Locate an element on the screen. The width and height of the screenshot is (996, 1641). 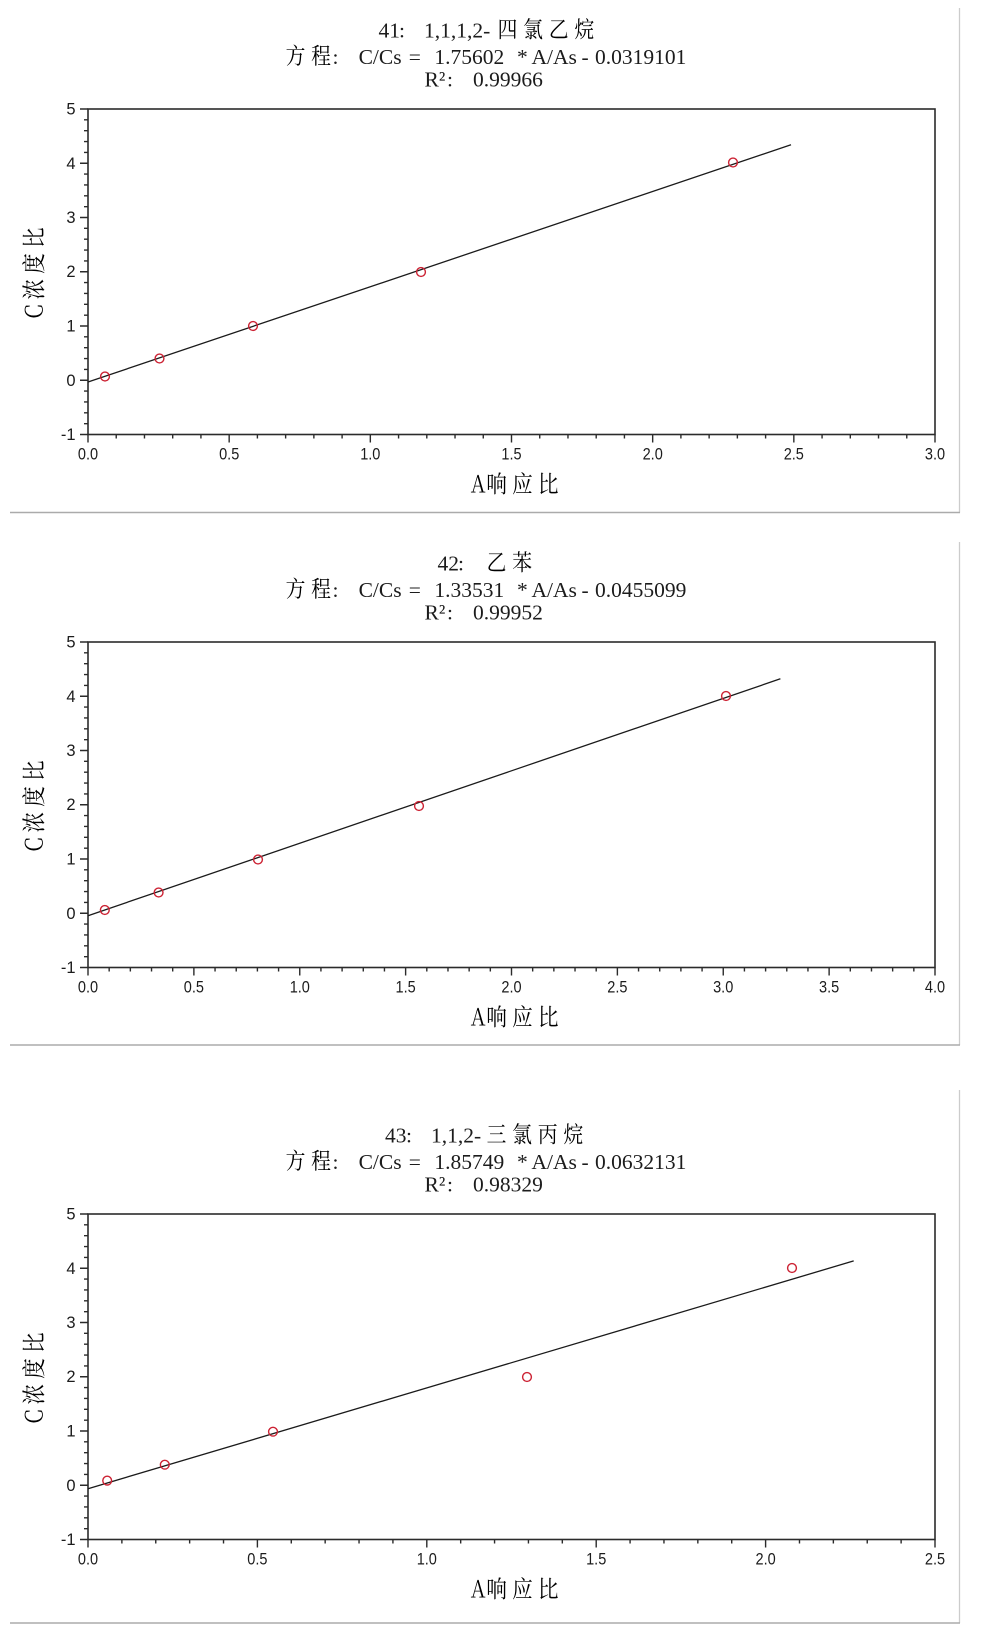
svg-text: 41 is located at coordinates (390, 31).